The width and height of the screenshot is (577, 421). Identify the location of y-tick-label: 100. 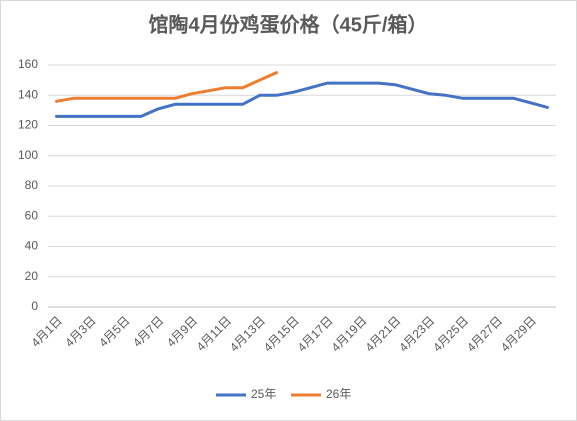
(28, 155).